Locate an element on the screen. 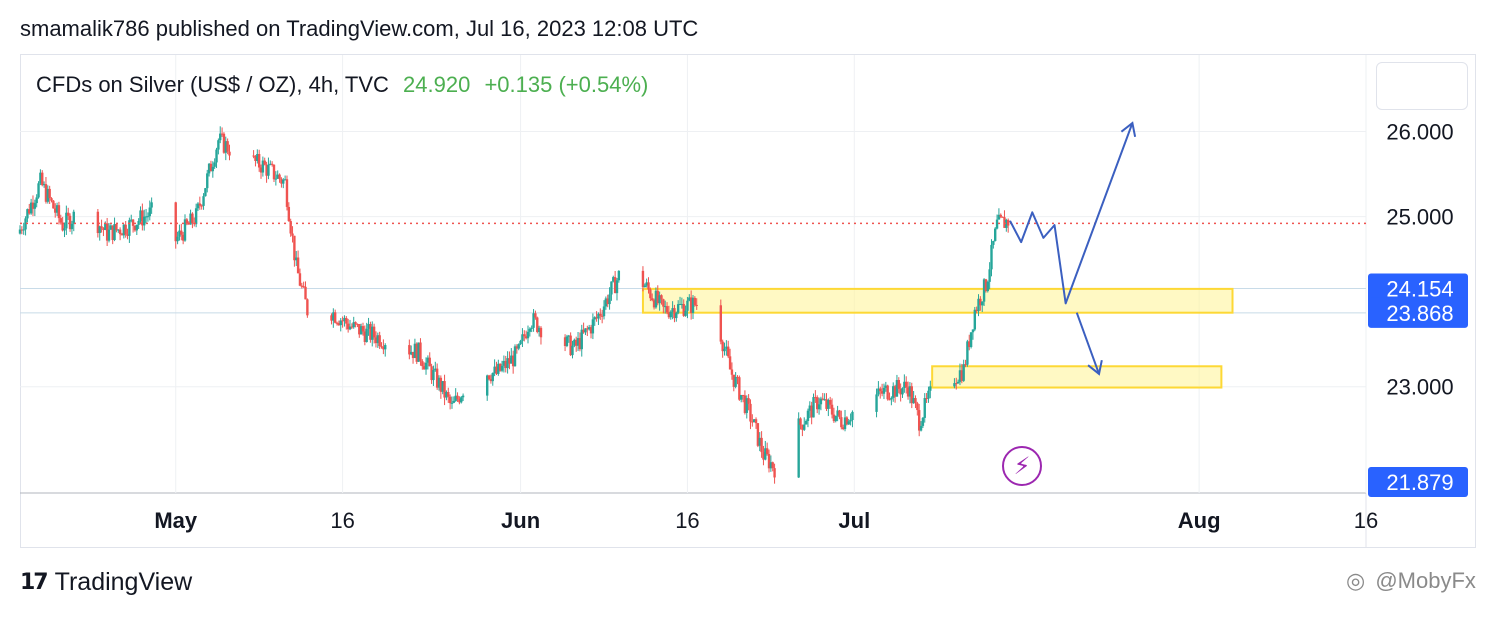 The height and width of the screenshot is (618, 1496). zones-layer is located at coordinates (937, 338).